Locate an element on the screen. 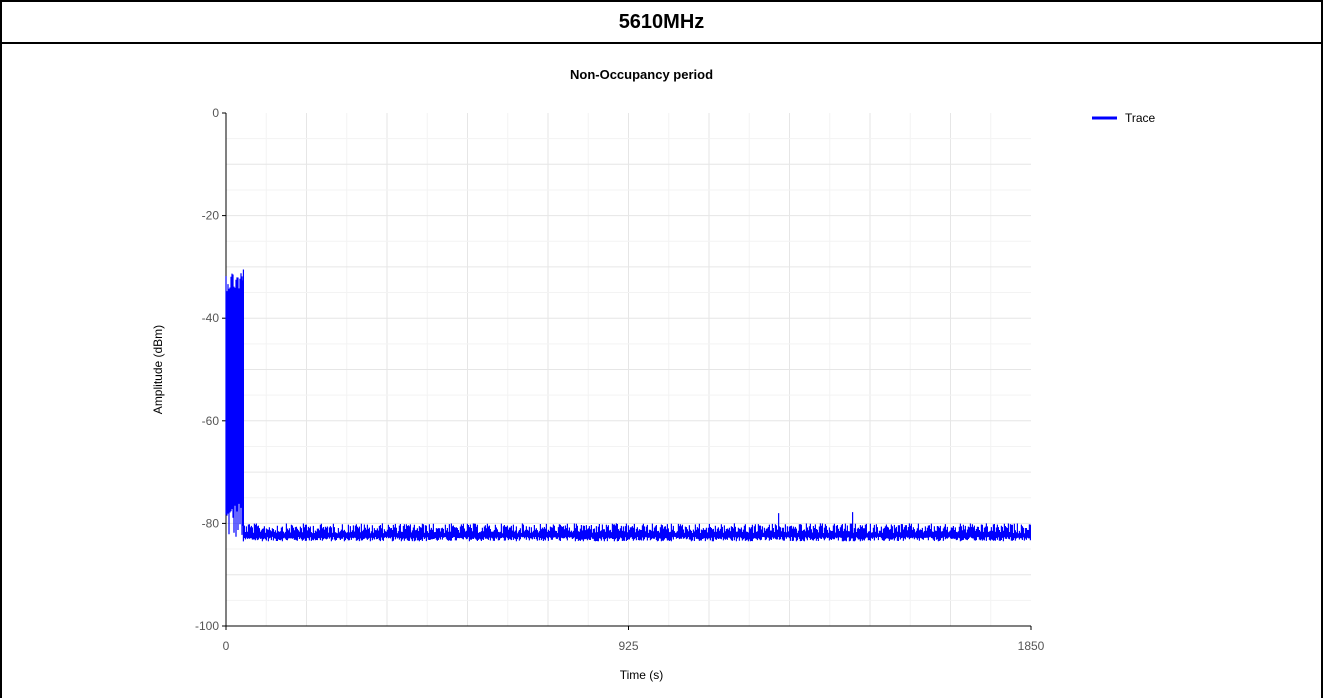  chart-title: Non-Occupancy period is located at coordinates (641, 74).